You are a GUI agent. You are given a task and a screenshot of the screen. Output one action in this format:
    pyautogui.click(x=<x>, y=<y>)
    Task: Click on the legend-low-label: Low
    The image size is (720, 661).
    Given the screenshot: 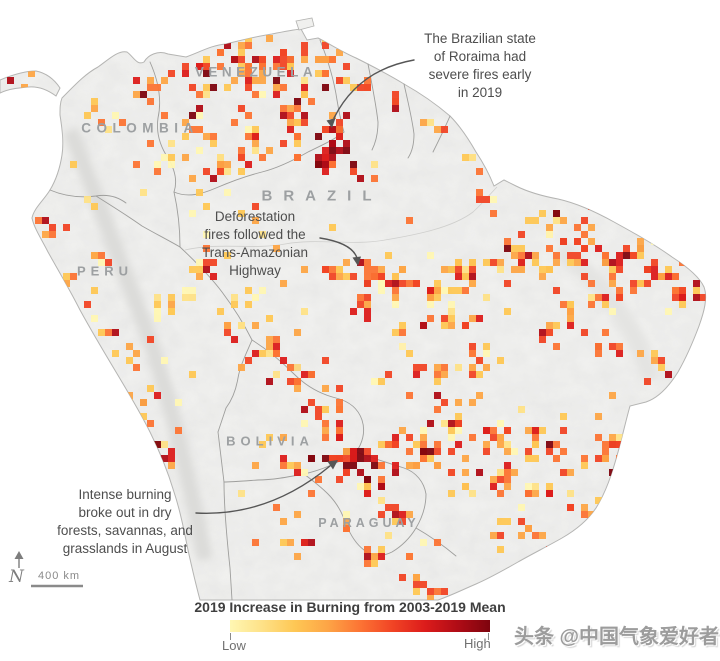 What is the action you would take?
    pyautogui.click(x=234, y=645)
    